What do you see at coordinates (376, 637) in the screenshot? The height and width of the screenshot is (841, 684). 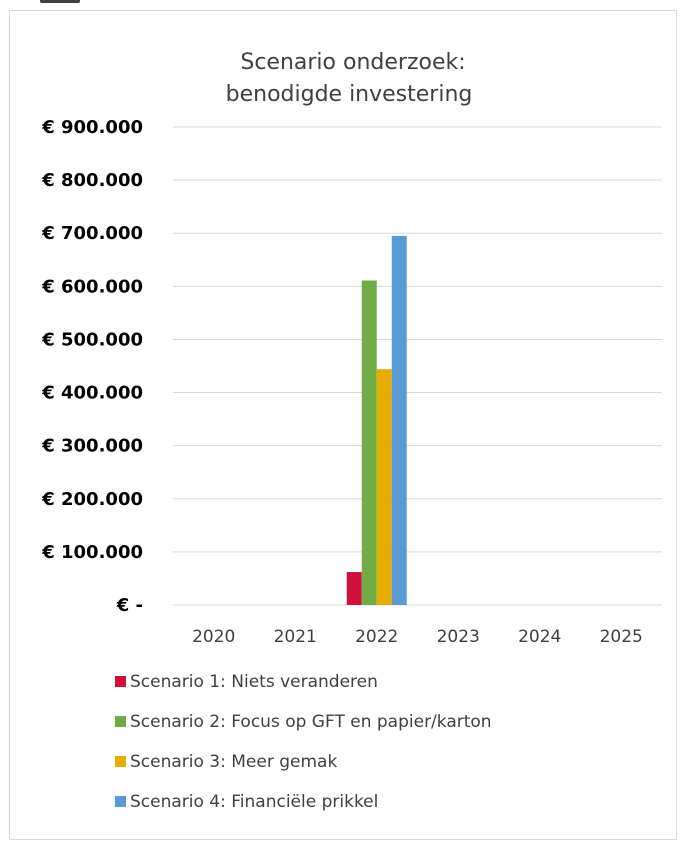 I see `x-tick-label: 2022` at bounding box center [376, 637].